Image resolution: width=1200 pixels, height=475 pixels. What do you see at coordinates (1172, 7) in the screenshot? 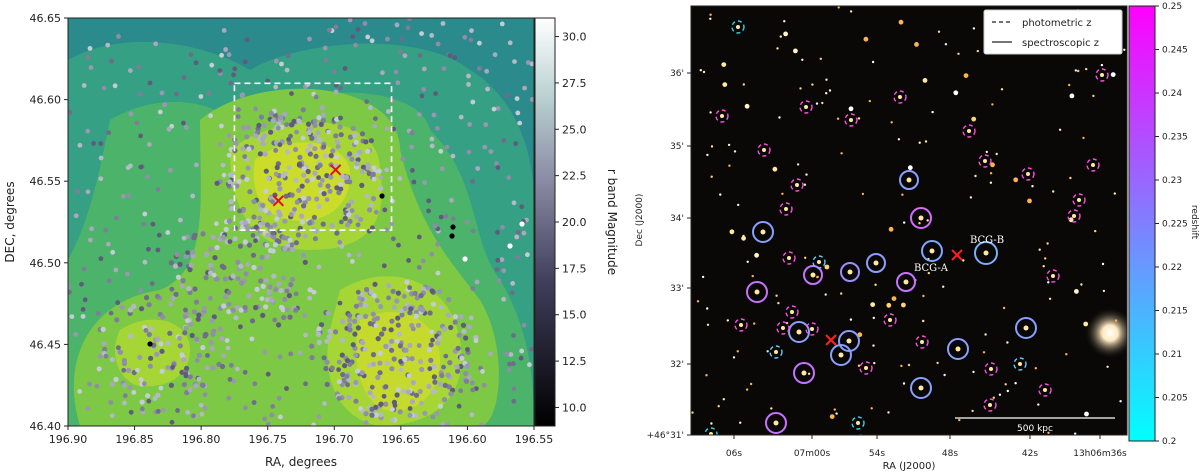
I see `colorbar-tick-label: 0.25` at bounding box center [1172, 7].